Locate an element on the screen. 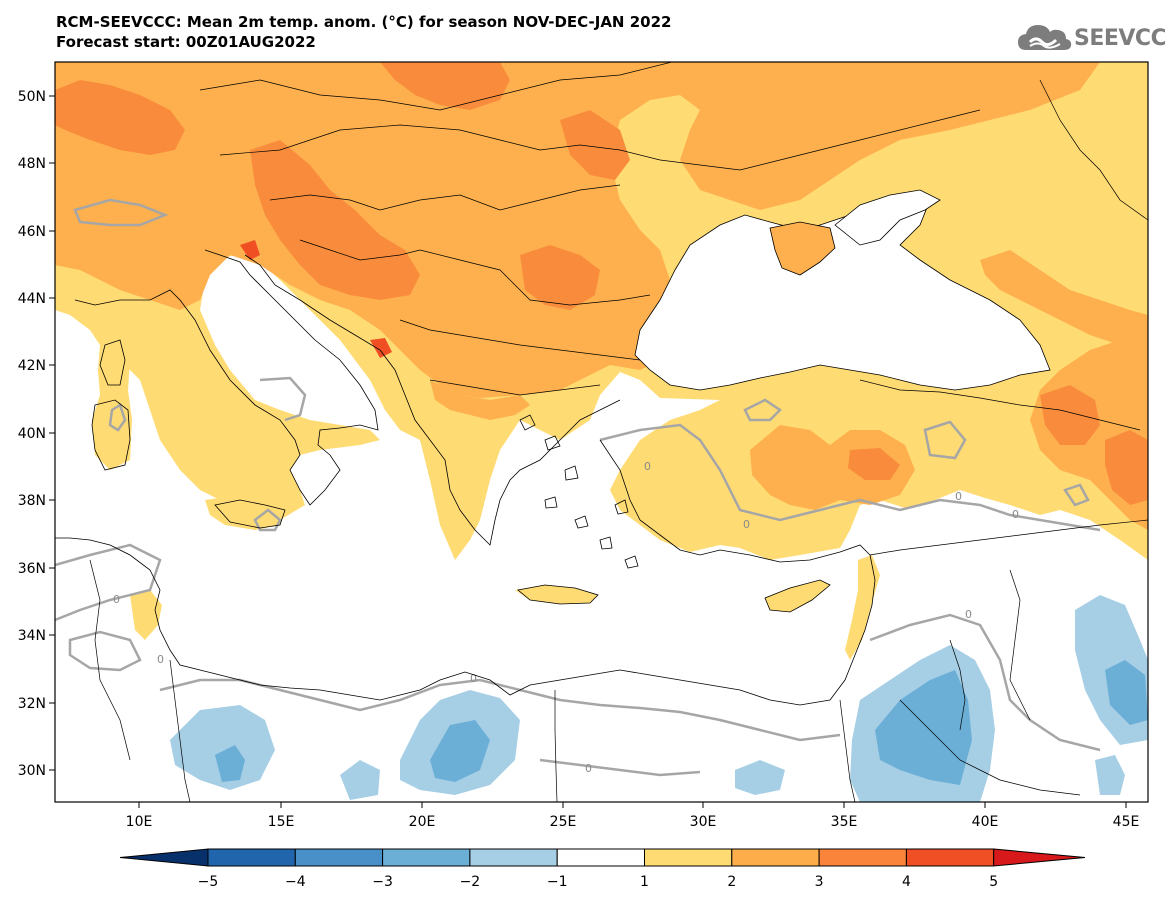  warm-field-level-3-ukraine is located at coordinates (595, 145).